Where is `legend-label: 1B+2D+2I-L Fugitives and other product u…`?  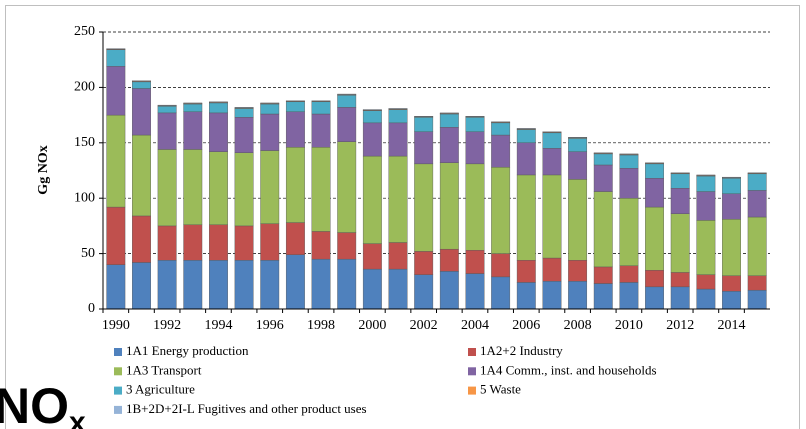
legend-label: 1B+2D+2I-L Fugitives and other product u… is located at coordinates (246, 408).